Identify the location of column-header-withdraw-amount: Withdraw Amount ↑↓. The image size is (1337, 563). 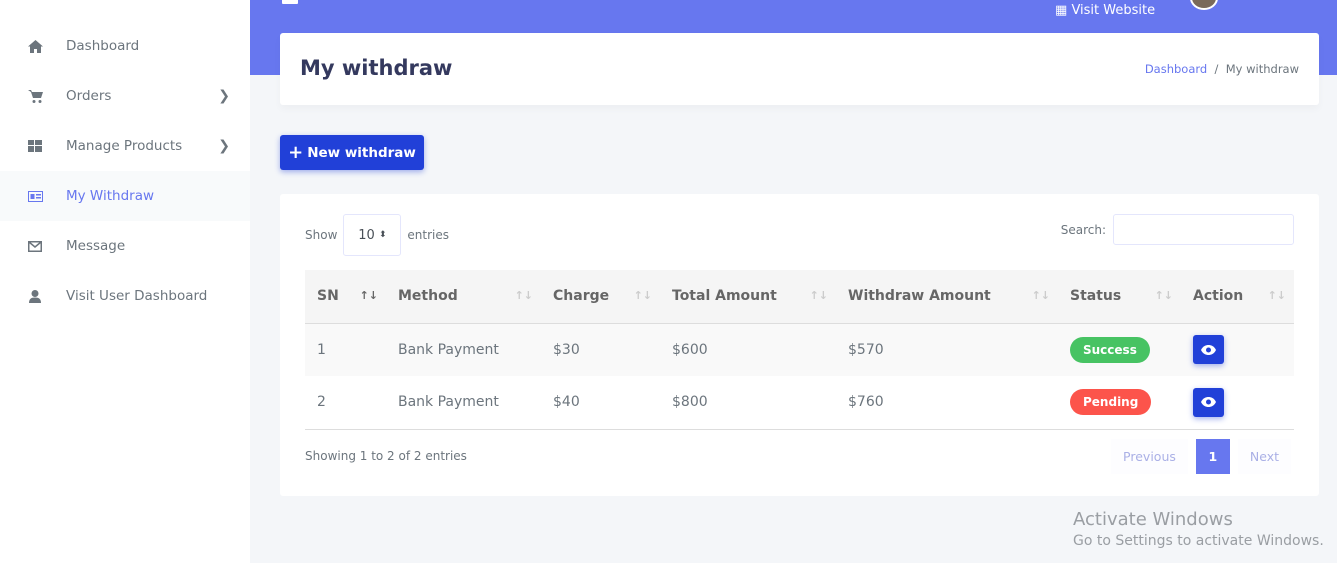
(947, 297).